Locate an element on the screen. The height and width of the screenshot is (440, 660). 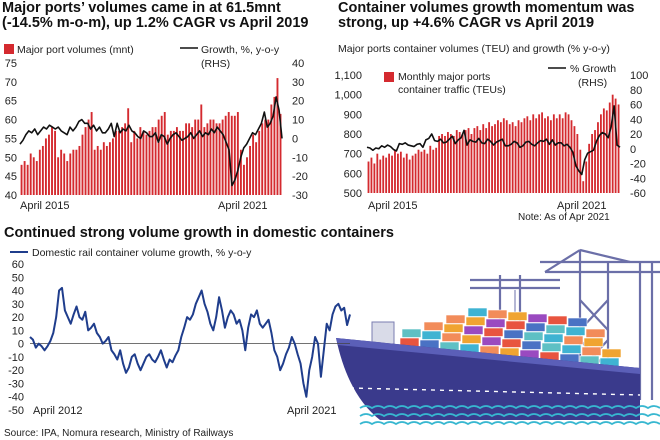
legend-label: Major port volumes (mnt) is located at coordinates (75, 50).